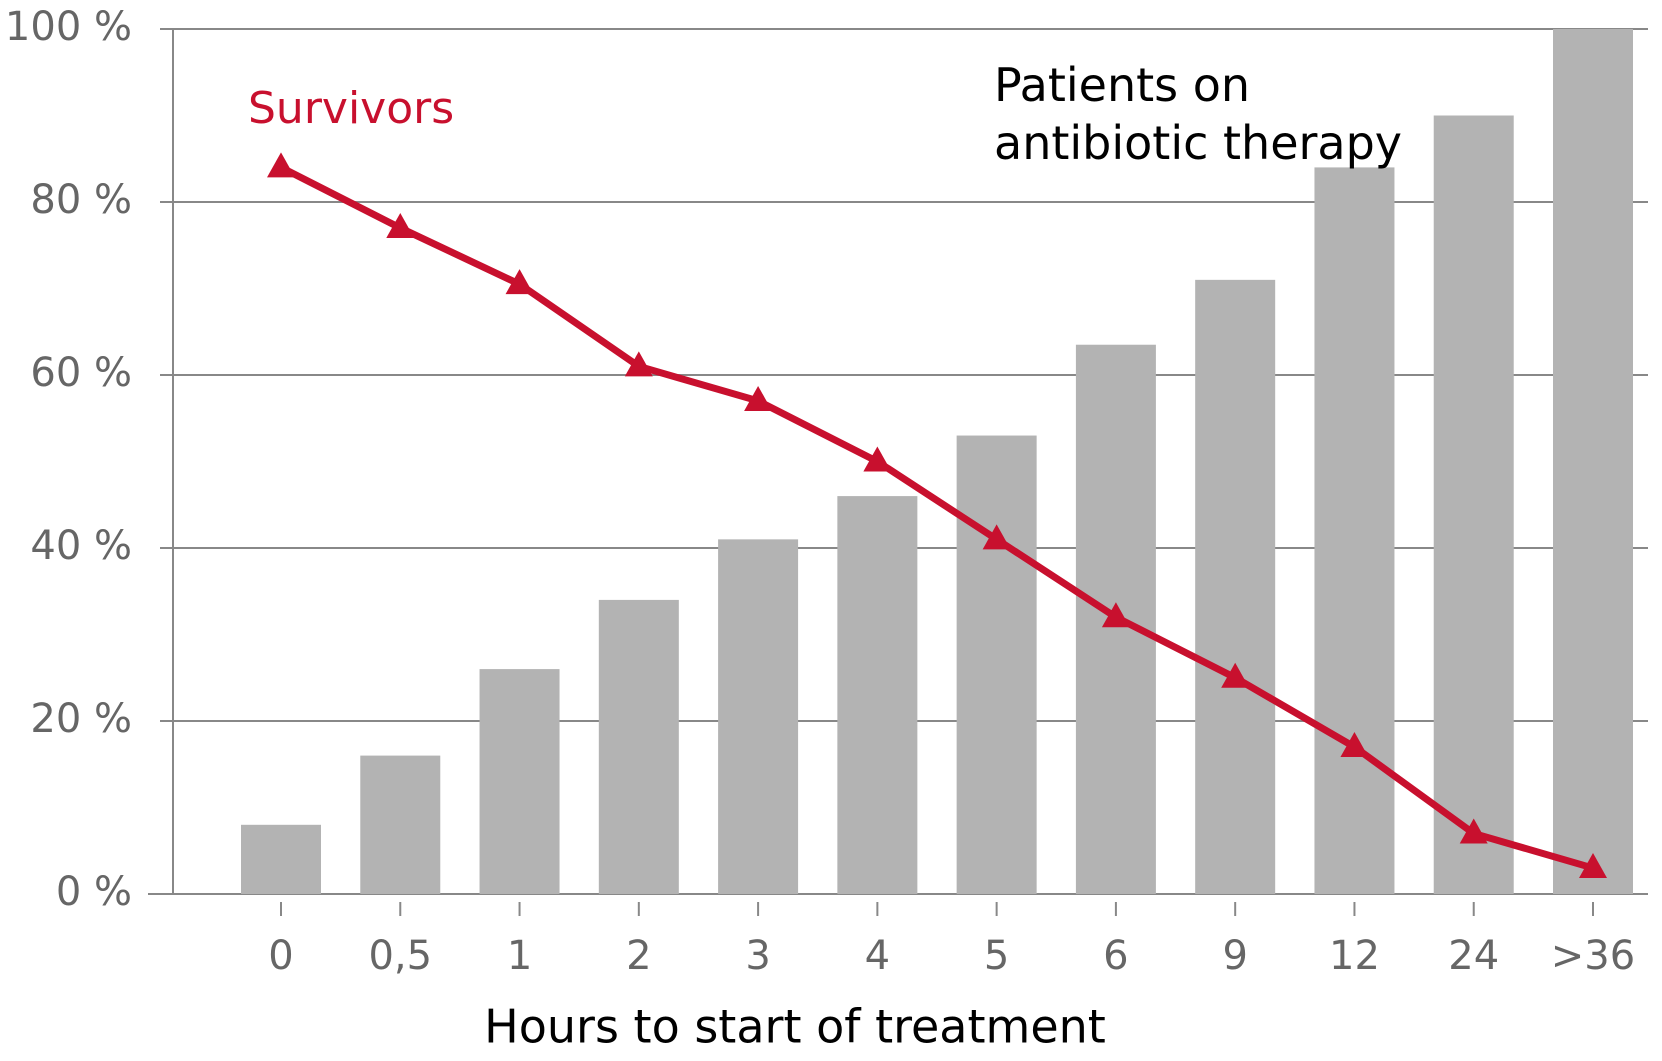  I want to click on x-tick-label: 1, so click(519, 956).